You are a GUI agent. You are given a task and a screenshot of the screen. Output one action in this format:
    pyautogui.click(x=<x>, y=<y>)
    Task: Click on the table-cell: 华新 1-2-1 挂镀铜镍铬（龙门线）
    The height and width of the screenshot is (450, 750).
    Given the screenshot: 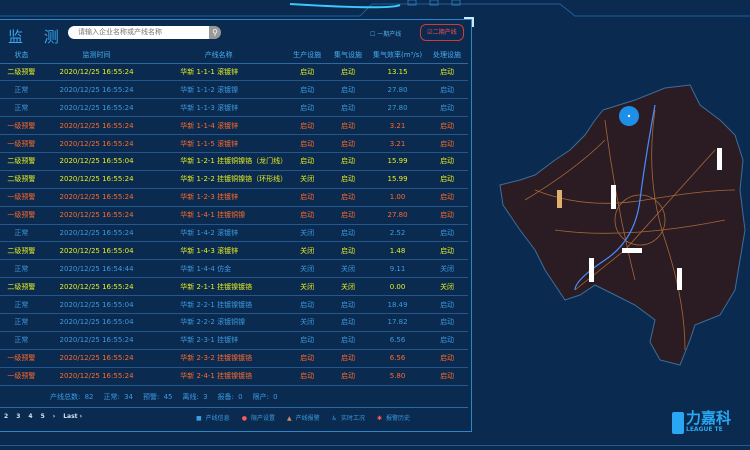 What is the action you would take?
    pyautogui.click(x=219, y=161)
    